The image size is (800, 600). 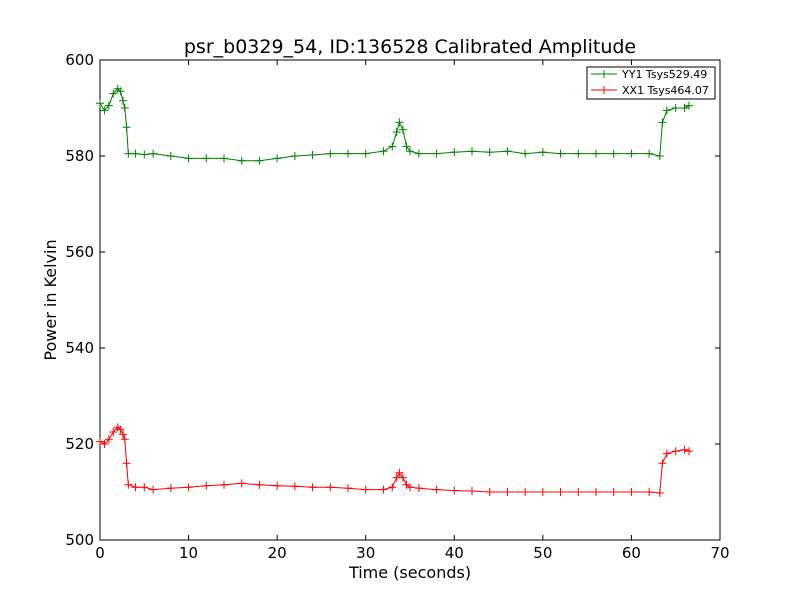 I want to click on x-tick-label: 0, so click(x=100, y=553).